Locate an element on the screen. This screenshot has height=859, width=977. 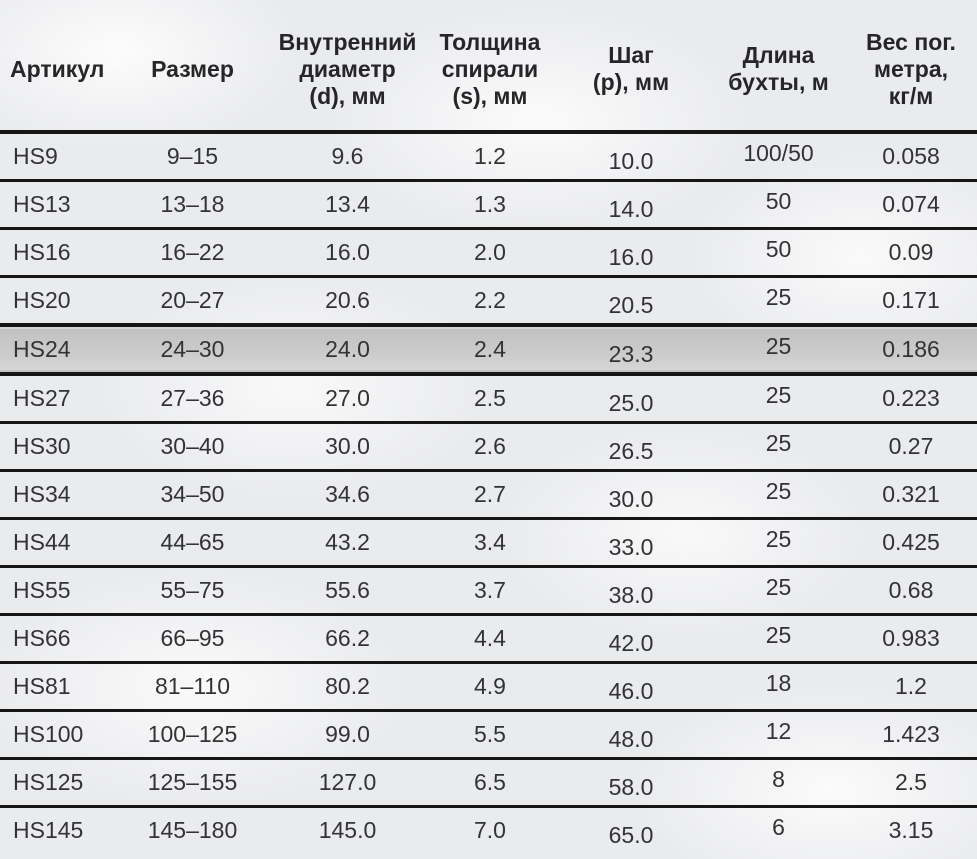
cell-article: HS24 is located at coordinates (60, 349).